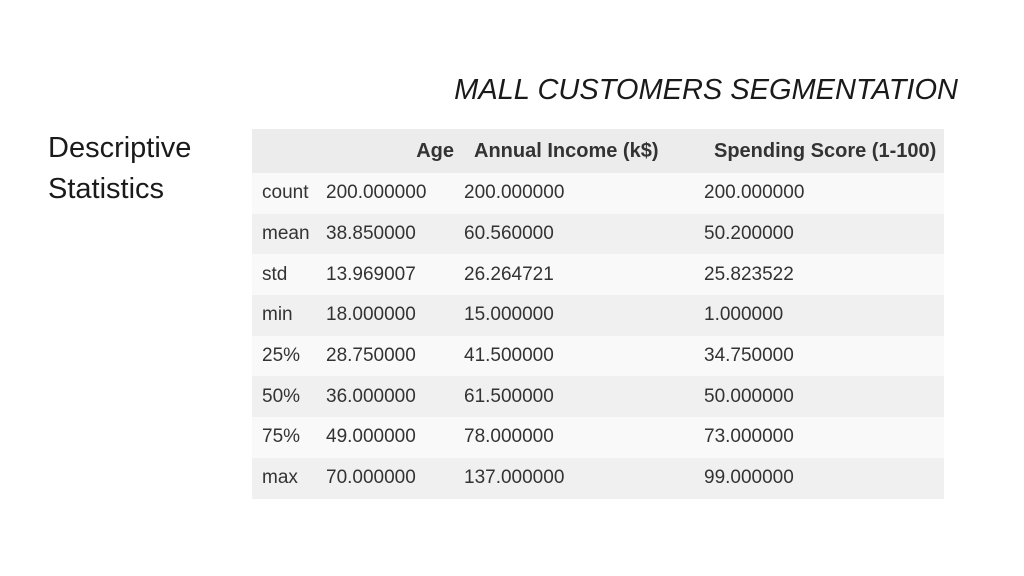  Describe the element at coordinates (509, 396) in the screenshot. I see `cell-annual-income: 61.500000` at that location.